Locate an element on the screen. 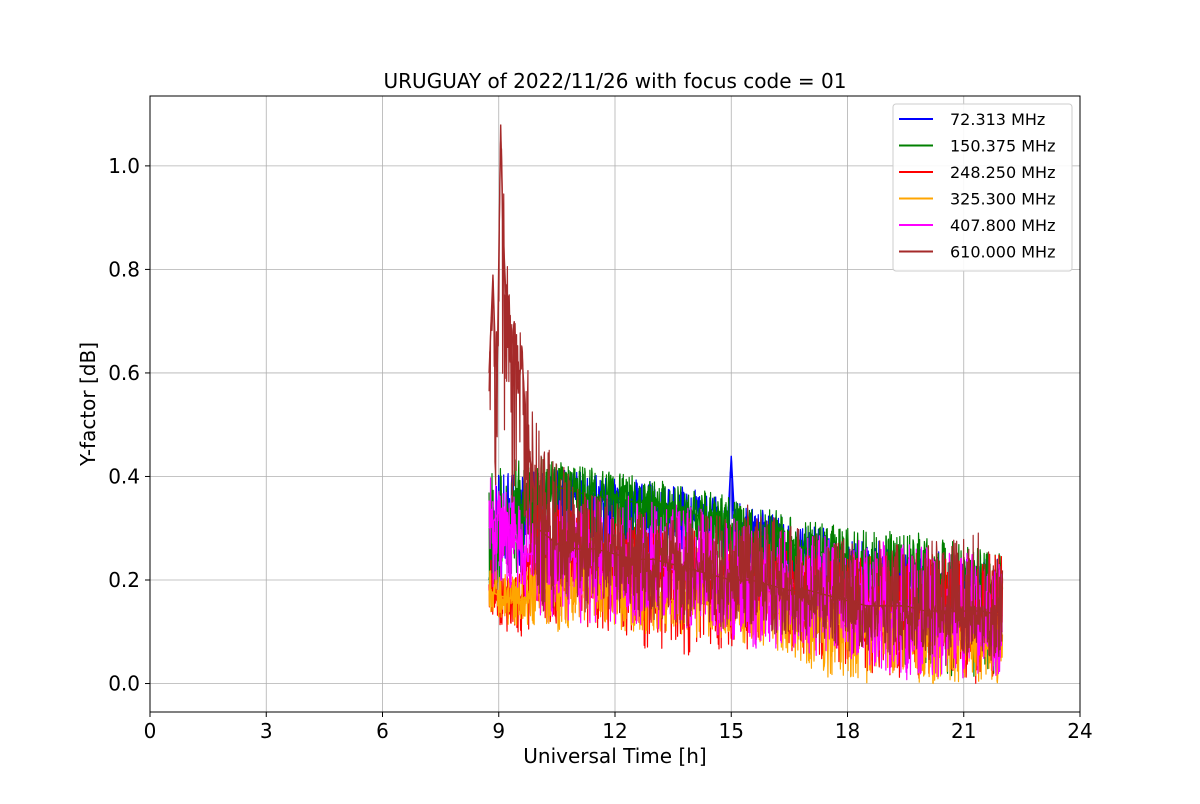 Image resolution: width=1200 pixels, height=804 pixels. legend-entry-label: 248.250 MHz is located at coordinates (1002, 172).